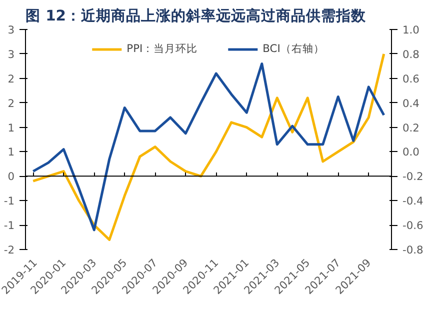 The height and width of the screenshot is (320, 426). What do you see at coordinates (411, 127) in the screenshot?
I see `y2-tick-label: 0.2` at bounding box center [411, 127].